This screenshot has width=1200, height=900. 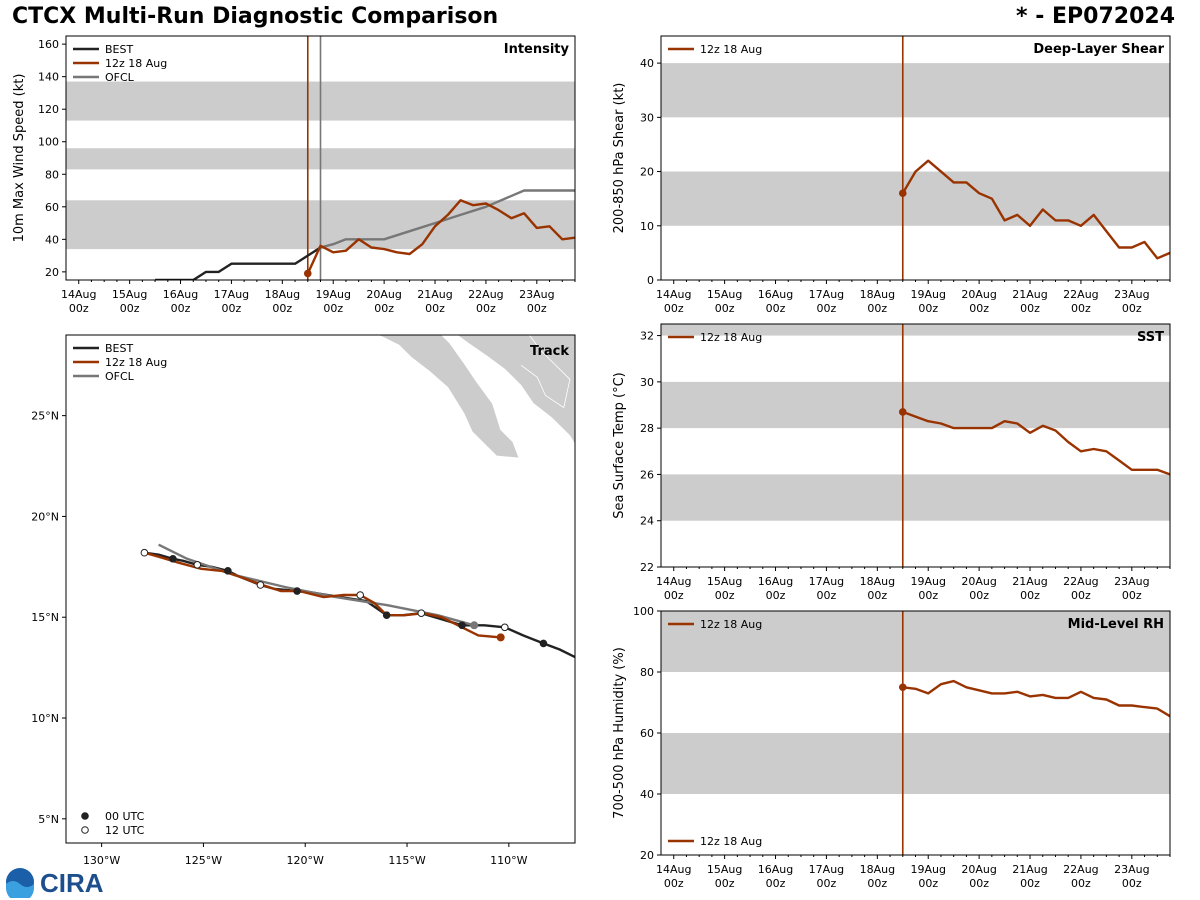 I want to click on lon-tick-label: 125°W, so click(x=203, y=860).